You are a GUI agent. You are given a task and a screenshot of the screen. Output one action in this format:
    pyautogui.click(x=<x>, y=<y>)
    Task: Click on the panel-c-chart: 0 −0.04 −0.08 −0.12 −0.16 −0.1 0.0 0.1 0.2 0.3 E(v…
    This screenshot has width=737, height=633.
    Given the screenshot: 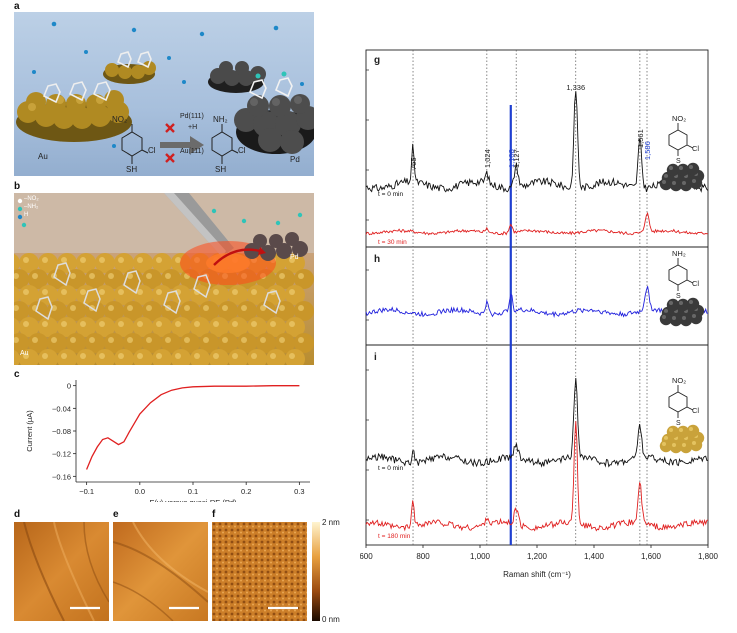 What is the action you would take?
    pyautogui.click(x=167, y=441)
    